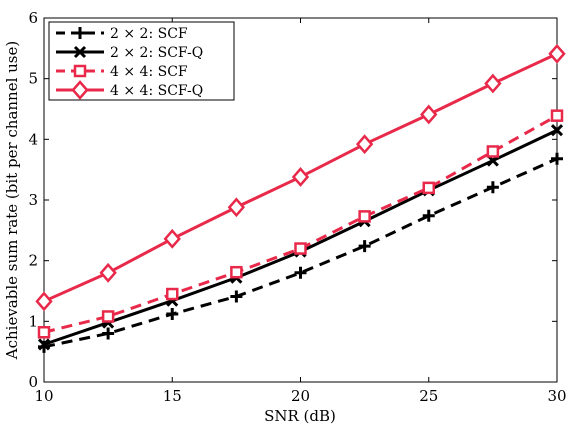 Image resolution: width=581 pixels, height=431 pixels. Describe the element at coordinates (428, 396) in the screenshot. I see `x-tick-label: 25` at that location.